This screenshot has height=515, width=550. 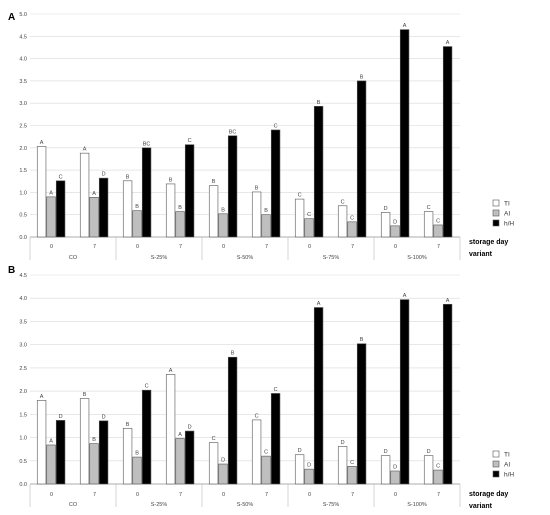 I want to click on significance-label: BC, so click(x=147, y=144).